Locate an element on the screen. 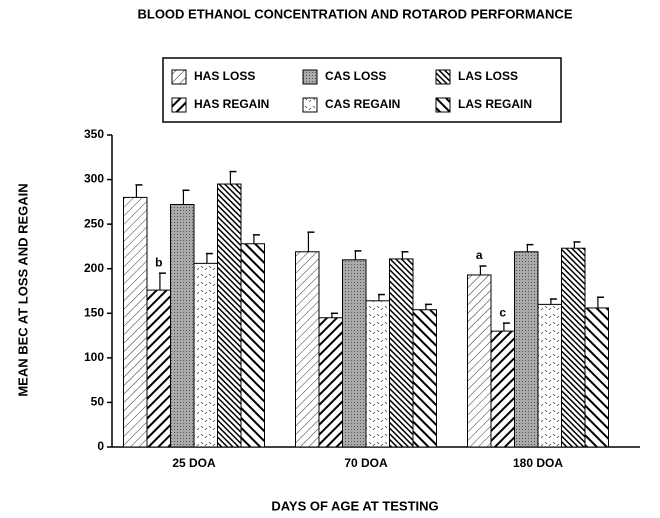  y-tick-label: 0 is located at coordinates (100, 446).